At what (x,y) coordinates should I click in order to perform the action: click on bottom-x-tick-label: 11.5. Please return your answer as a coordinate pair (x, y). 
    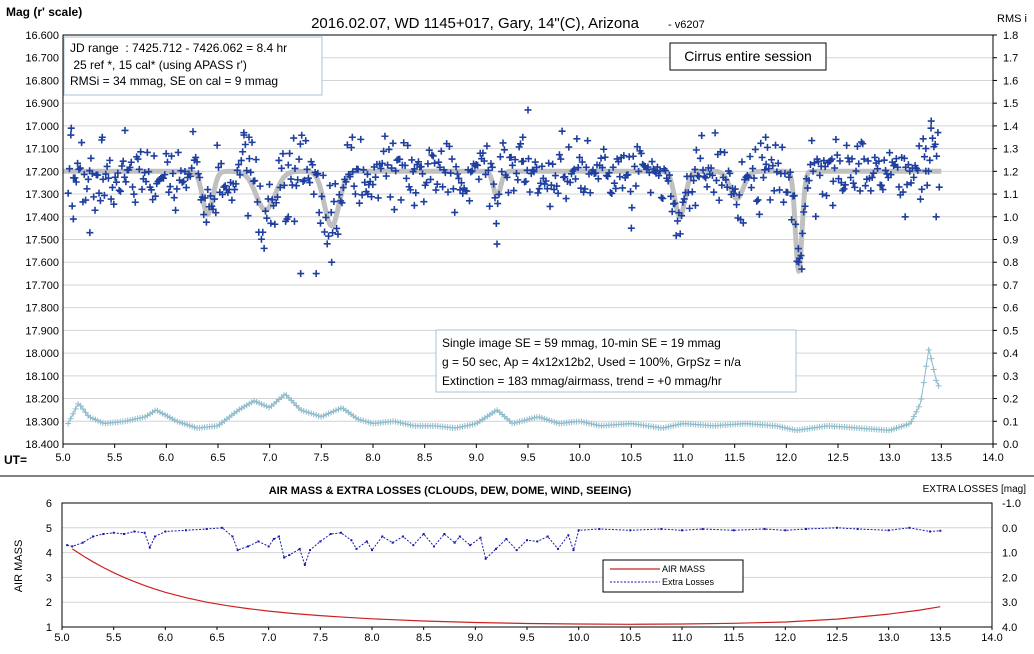
    Looking at the image, I should click on (733, 638).